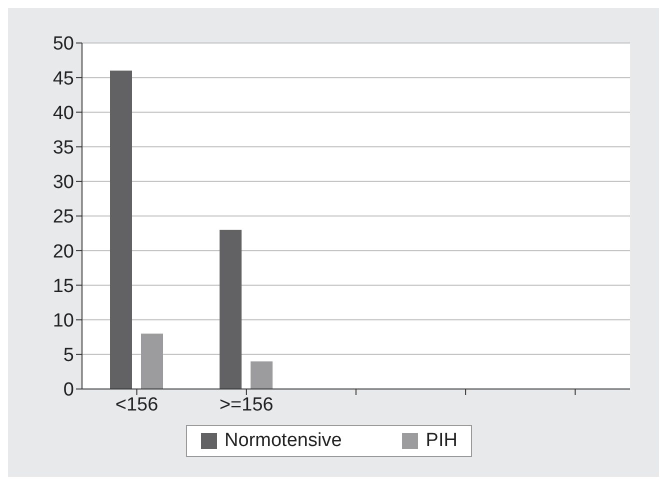  I want to click on y-tick-label: 45, so click(63, 79).